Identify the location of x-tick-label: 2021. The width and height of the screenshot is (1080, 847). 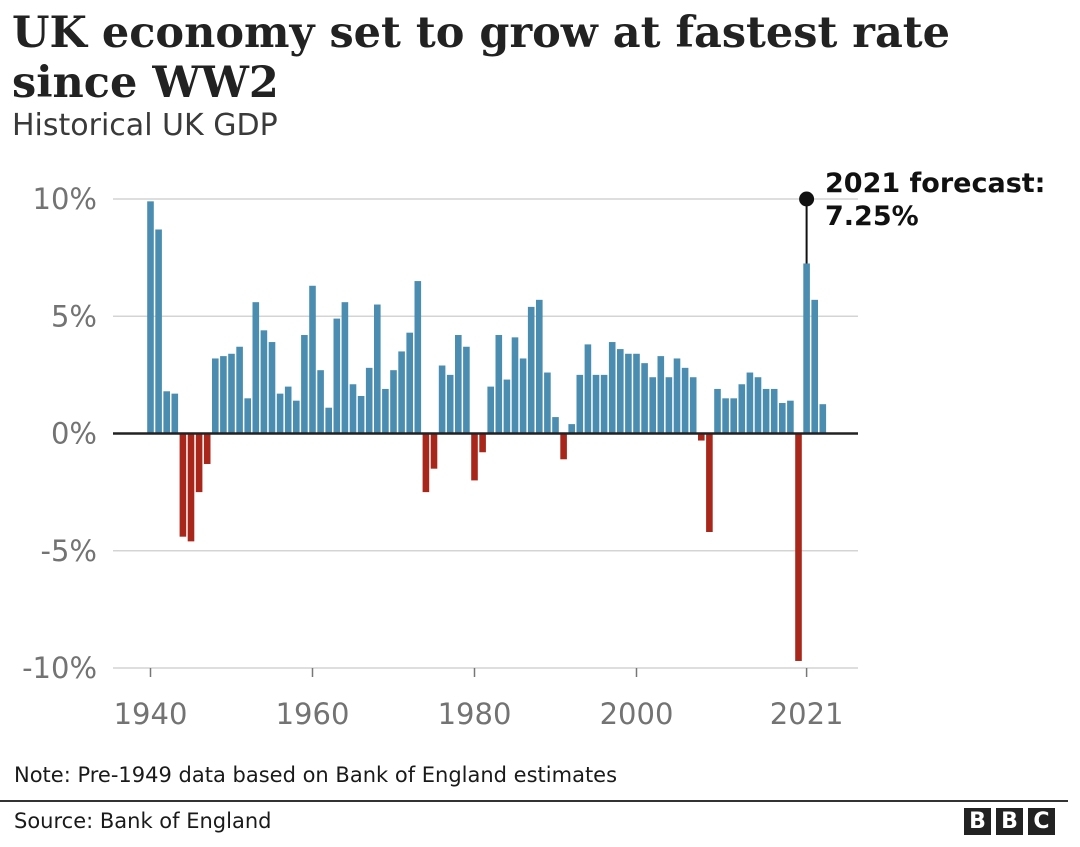
(807, 714).